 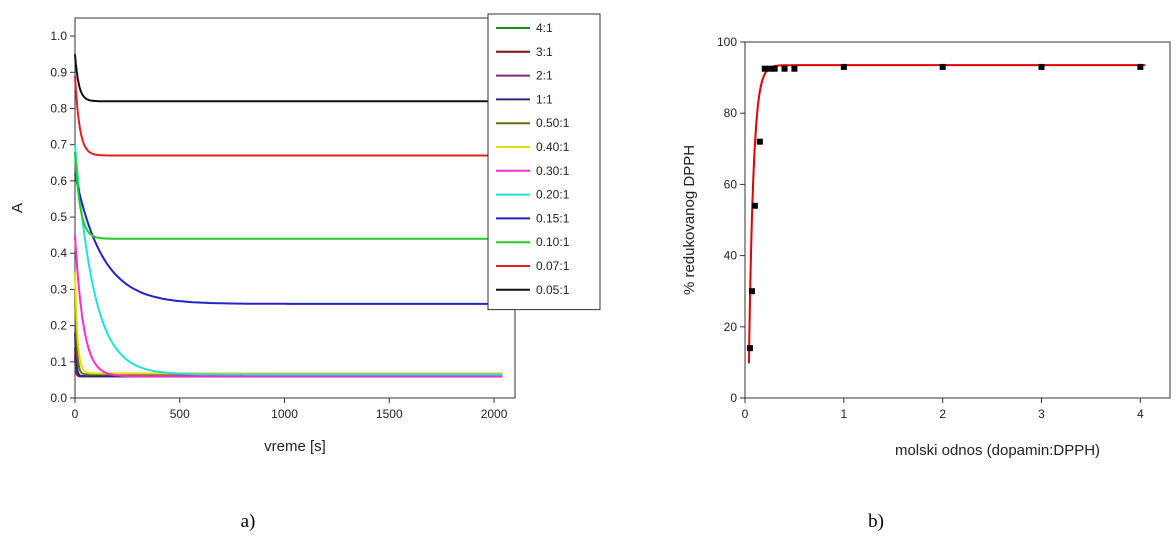 I want to click on caption-a: a), so click(x=248, y=521).